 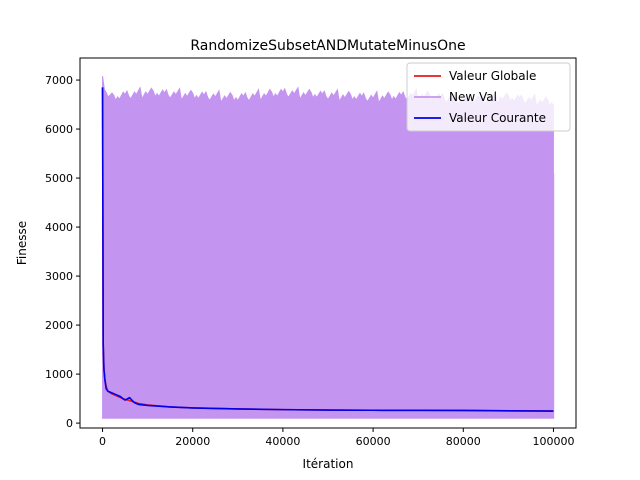 I want to click on x-tick-label: 80000, so click(x=463, y=441).